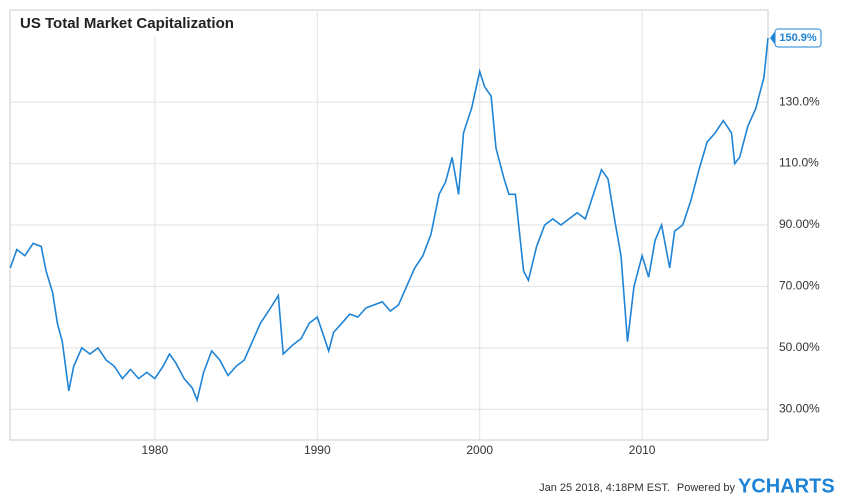 The image size is (850, 501). What do you see at coordinates (799, 408) in the screenshot?
I see `y-tick-label: 30.00%` at bounding box center [799, 408].